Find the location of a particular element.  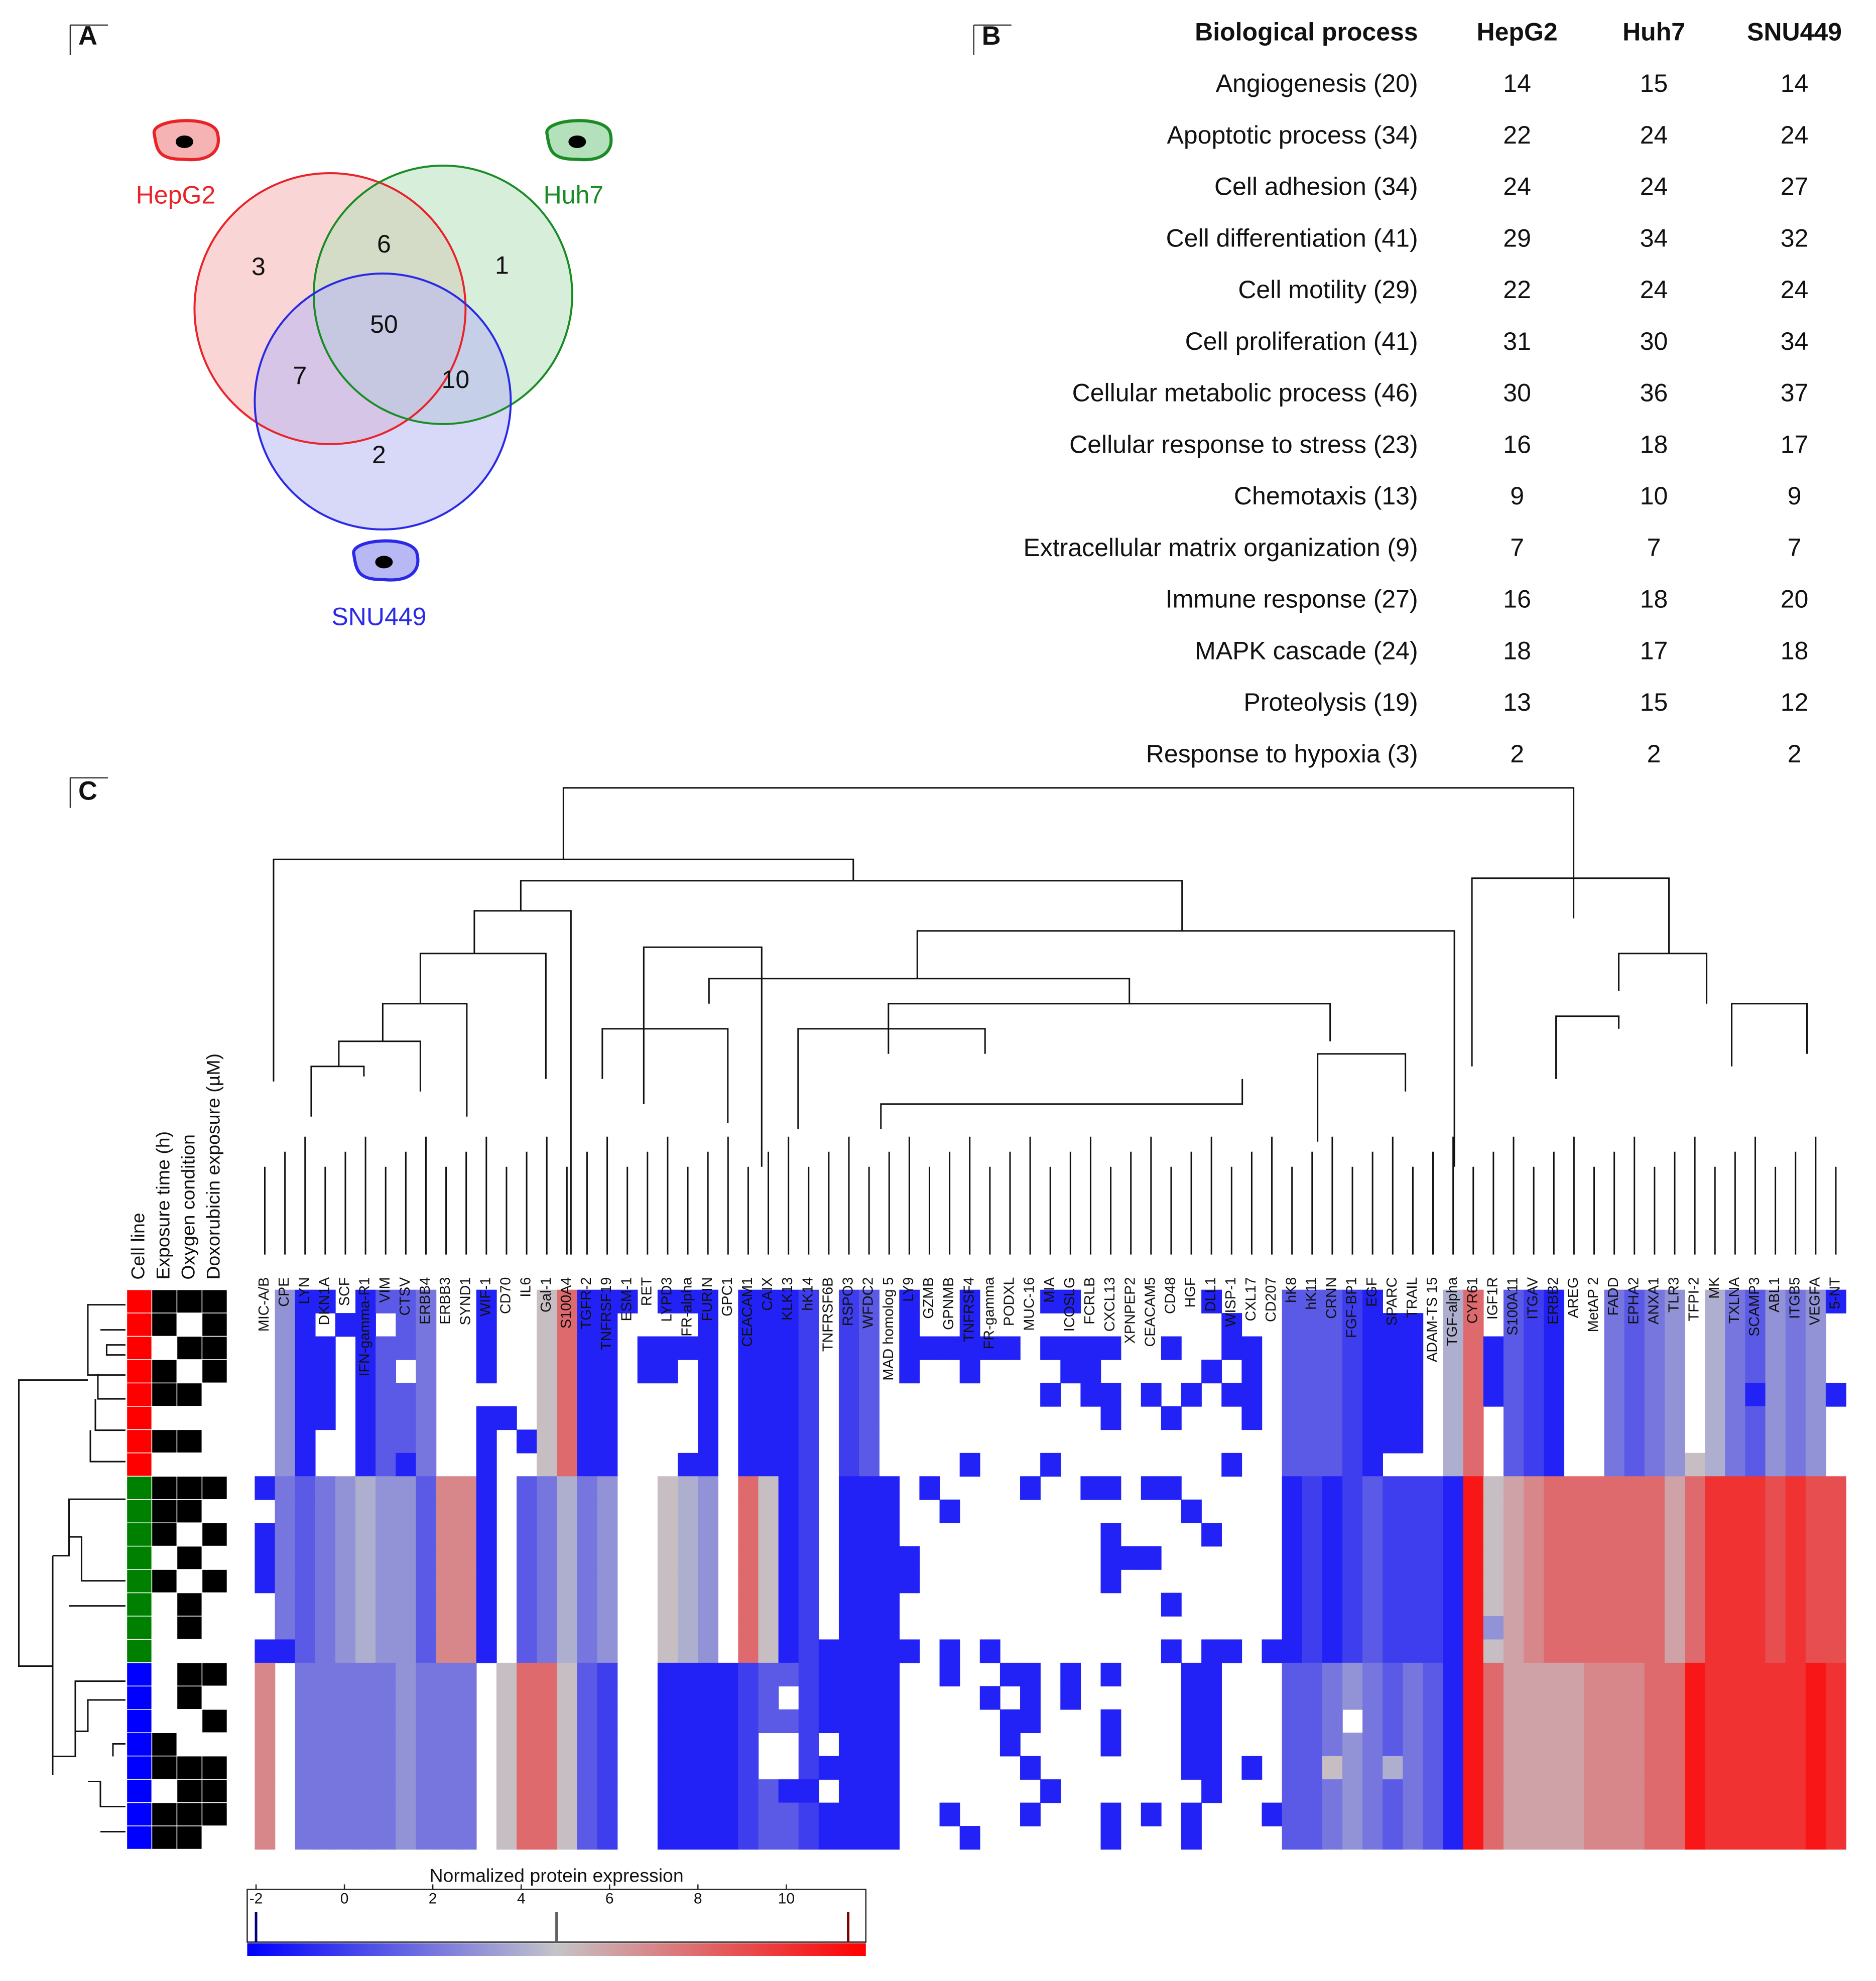

process-name: Response to hypoxia (3) is located at coordinates (1282, 754).